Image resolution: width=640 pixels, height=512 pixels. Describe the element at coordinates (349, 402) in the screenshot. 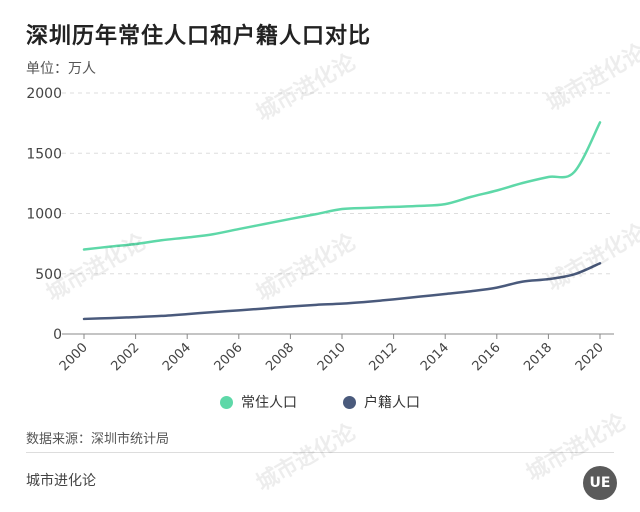

I see `legend-marker-registered` at that location.